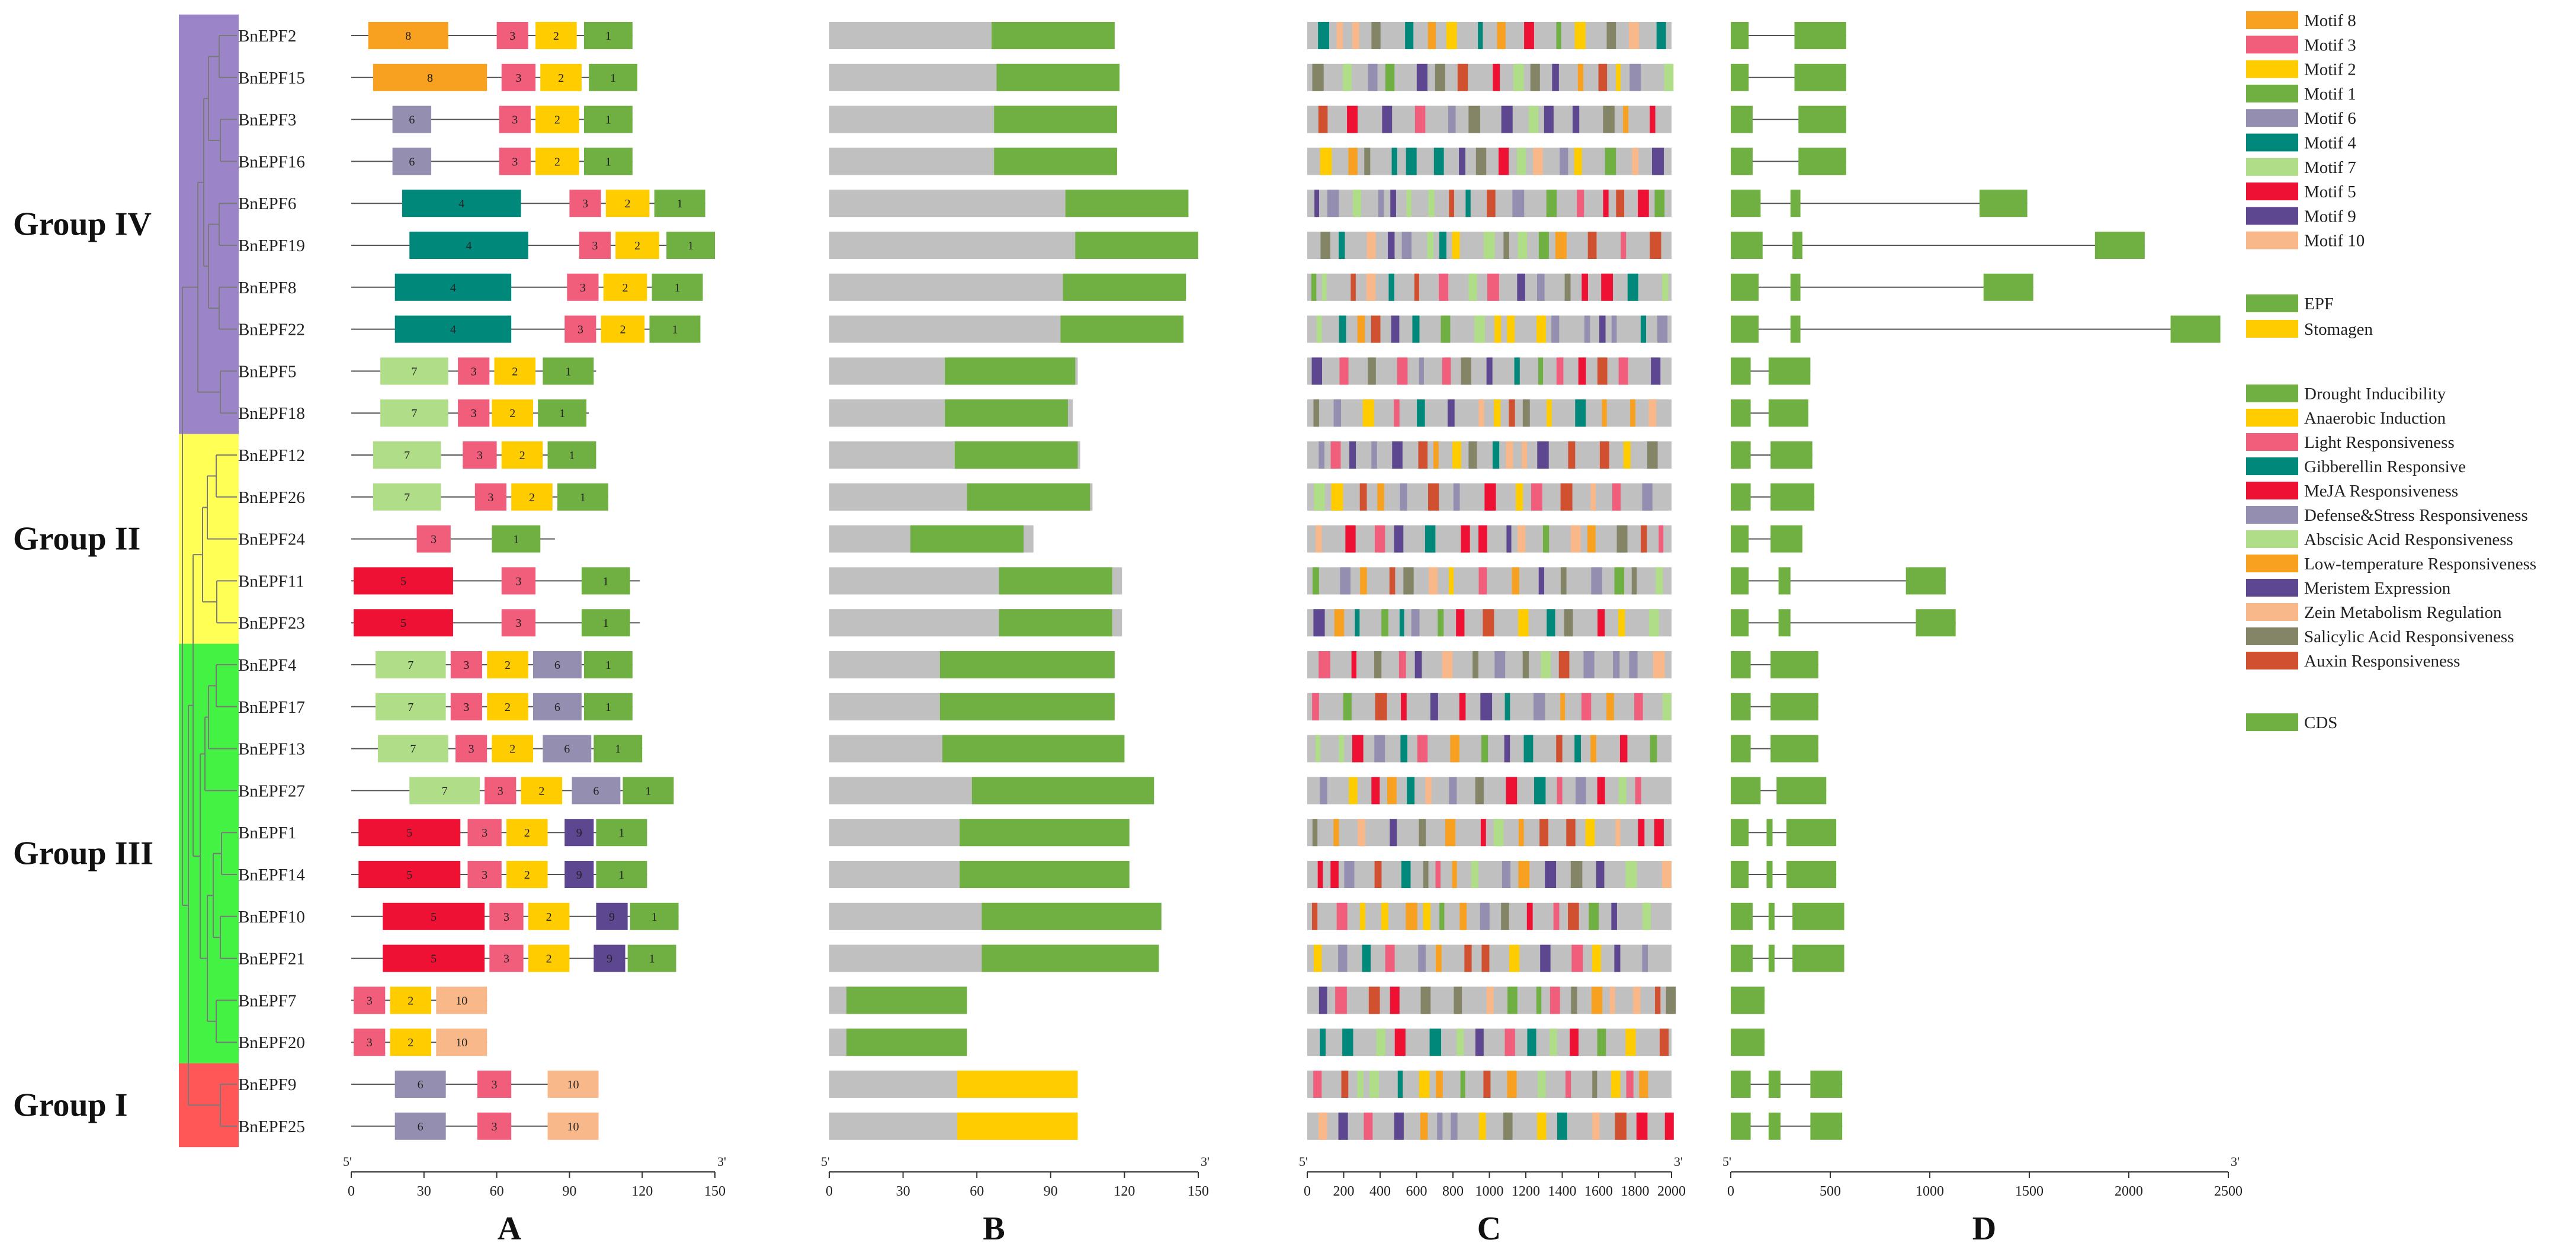  I want to click on legend-motif-label: Motif 3, so click(2330, 45).